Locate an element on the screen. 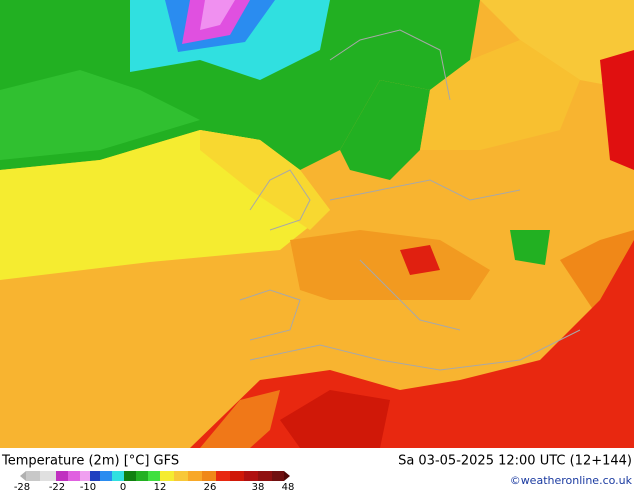  colorbar-tick-label: 48 is located at coordinates (288, 486).